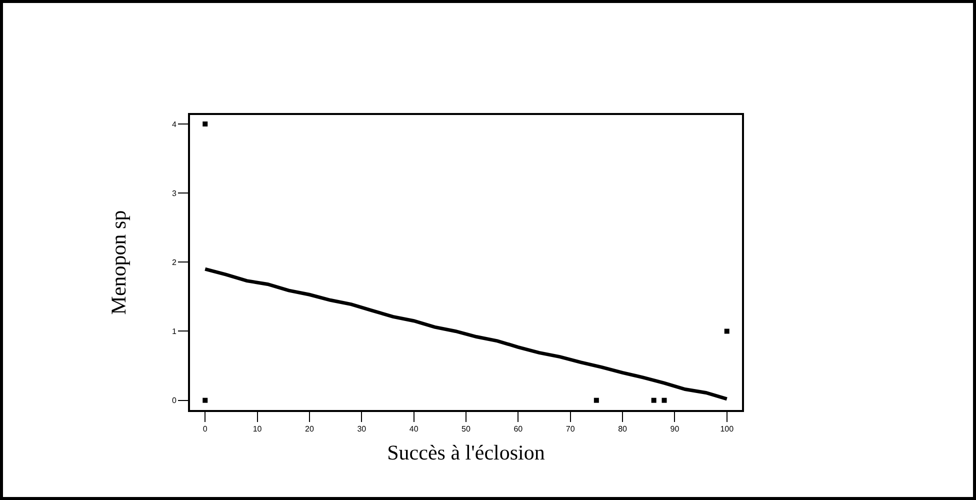 Image resolution: width=976 pixels, height=500 pixels. Describe the element at coordinates (205, 429) in the screenshot. I see `x-tick-label: 0` at that location.